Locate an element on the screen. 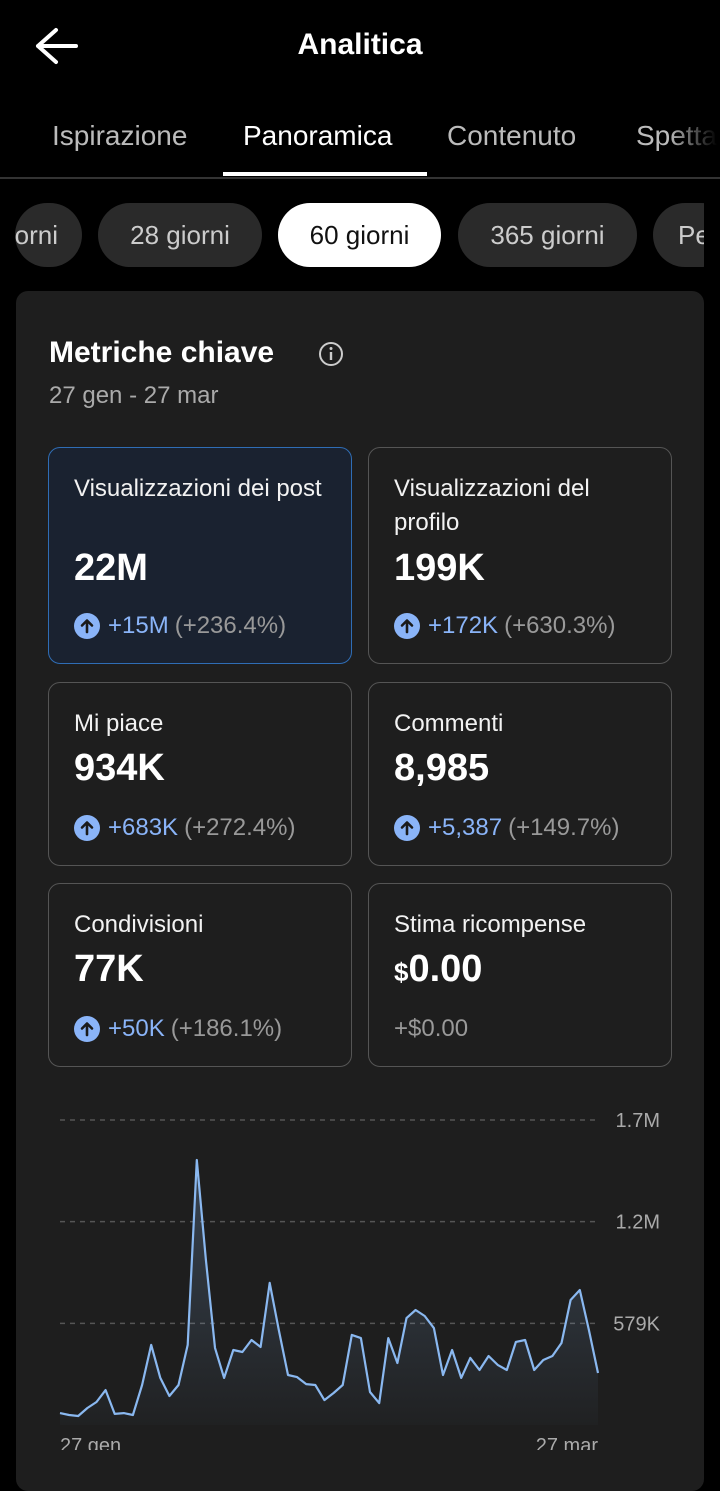 The image size is (720, 1491). chip: 28 giorni is located at coordinates (180, 235).